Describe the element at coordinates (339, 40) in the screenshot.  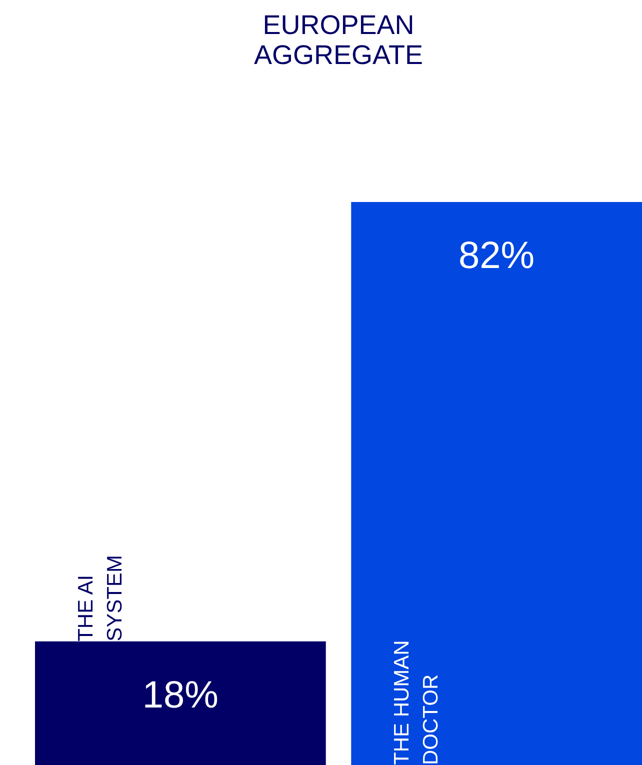
I see `chart-title: EUROPEAN AGGREGATE` at that location.